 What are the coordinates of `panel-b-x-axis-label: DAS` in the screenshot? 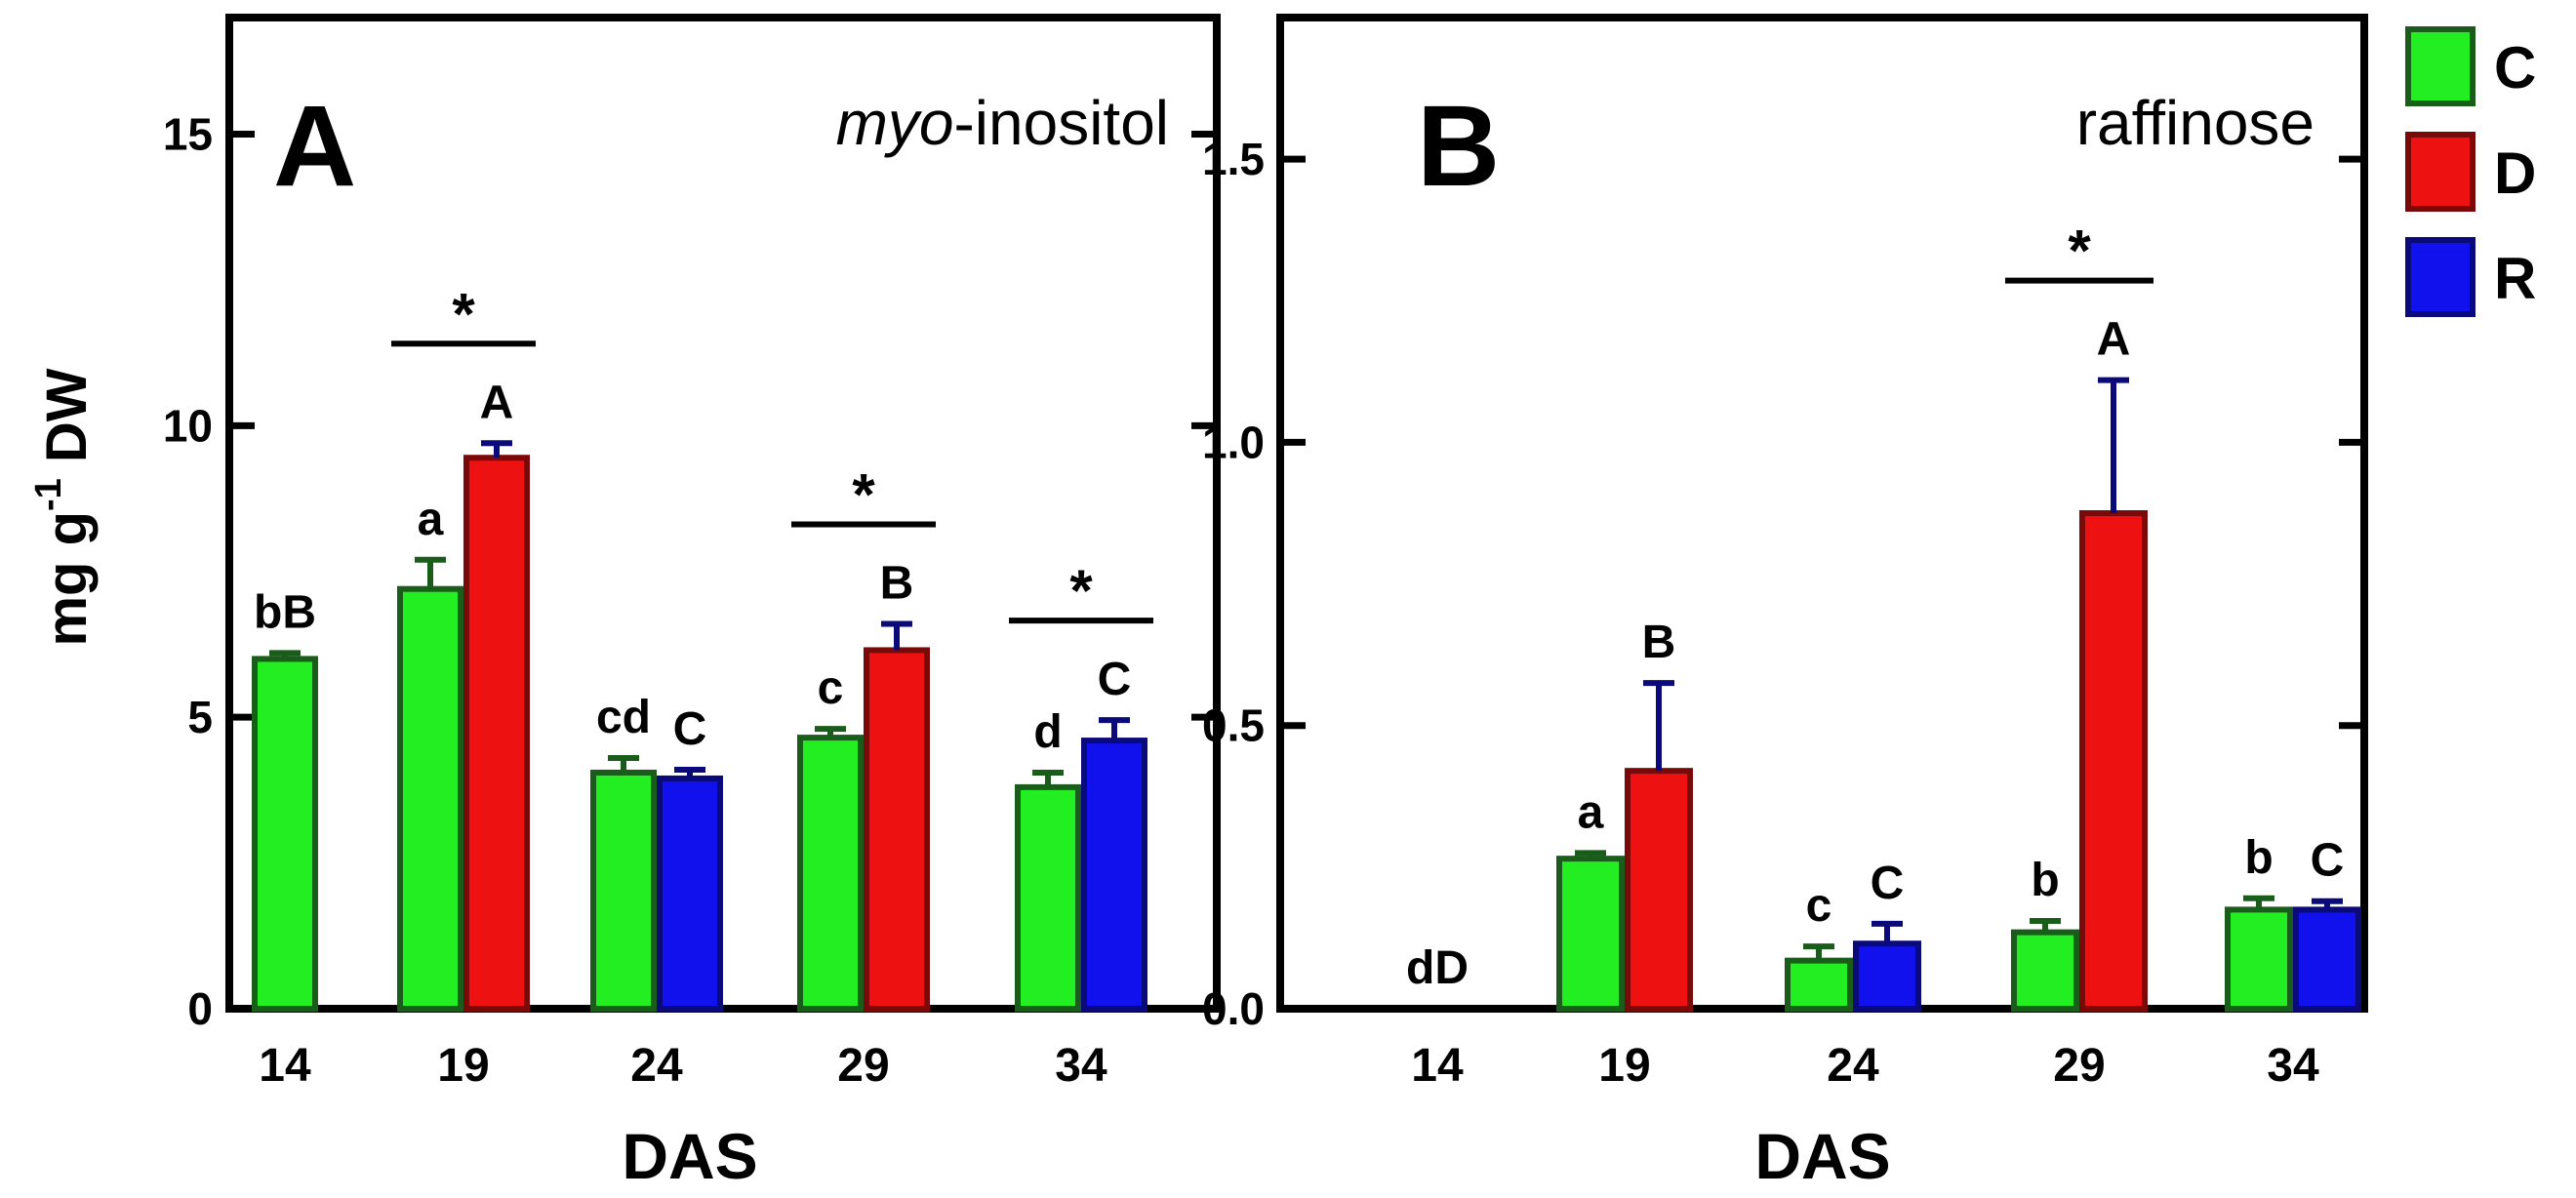 It's located at (1822, 1156).